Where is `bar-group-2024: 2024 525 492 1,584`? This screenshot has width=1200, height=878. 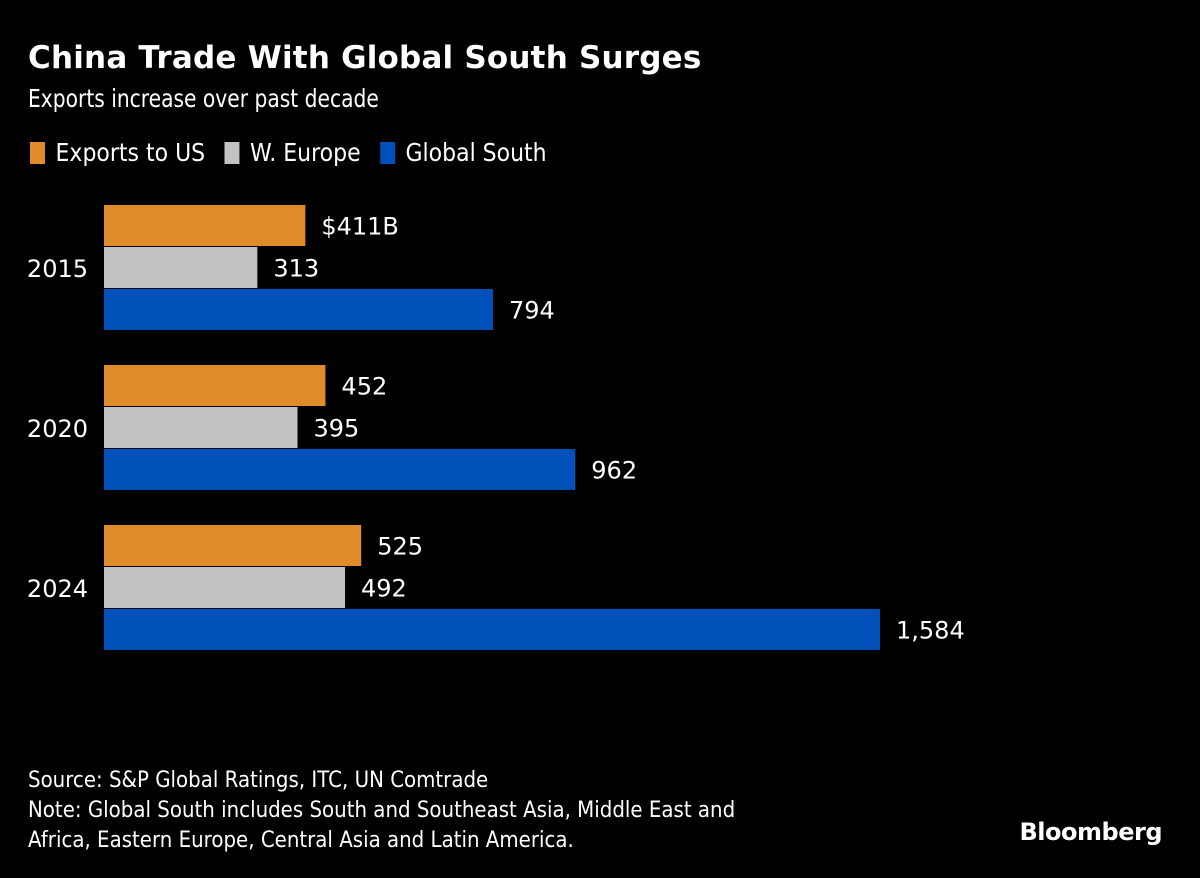
bar-group-2024: 2024 525 492 1,584 is located at coordinates (496, 587).